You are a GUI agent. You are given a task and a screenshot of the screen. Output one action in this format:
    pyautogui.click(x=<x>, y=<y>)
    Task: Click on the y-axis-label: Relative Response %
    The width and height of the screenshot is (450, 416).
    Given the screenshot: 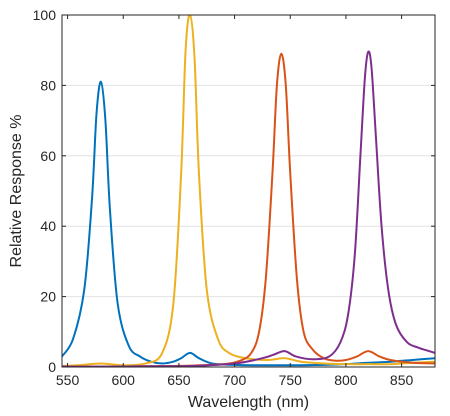 What is the action you would take?
    pyautogui.click(x=16, y=191)
    